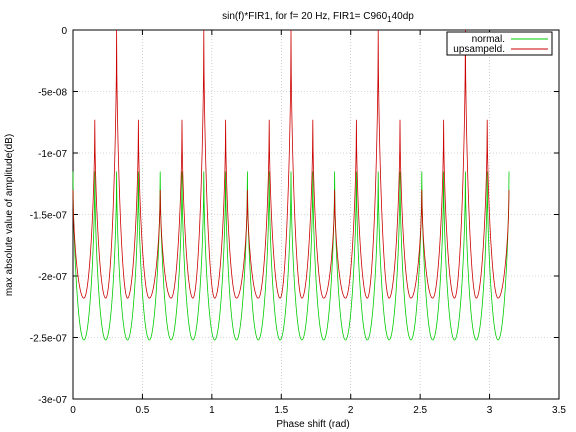  Describe the element at coordinates (52, 400) in the screenshot. I see `y-tick-label: -3e-07` at that location.